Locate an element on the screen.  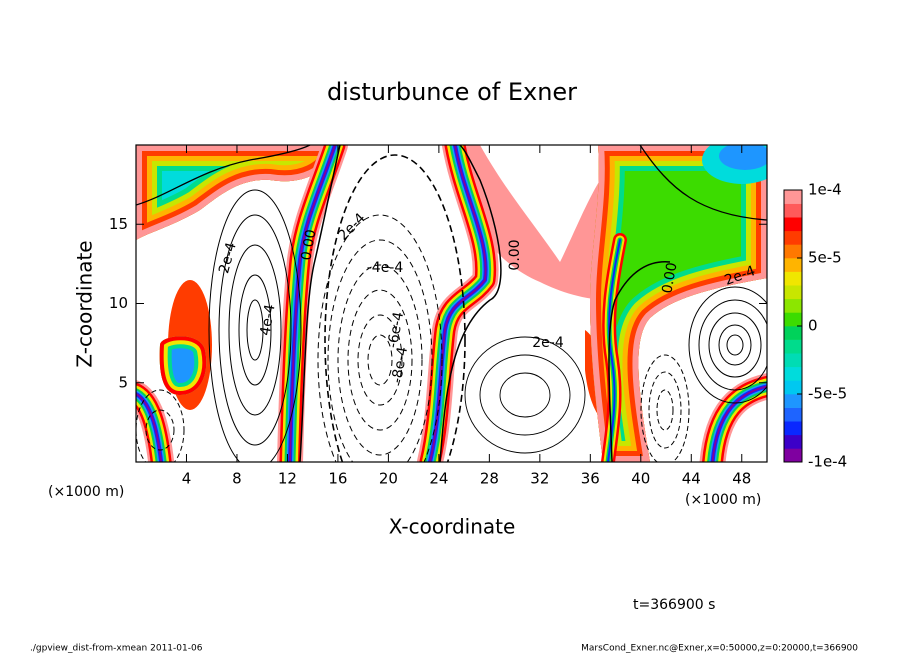
contour-label: 4e-4 is located at coordinates (267, 320).